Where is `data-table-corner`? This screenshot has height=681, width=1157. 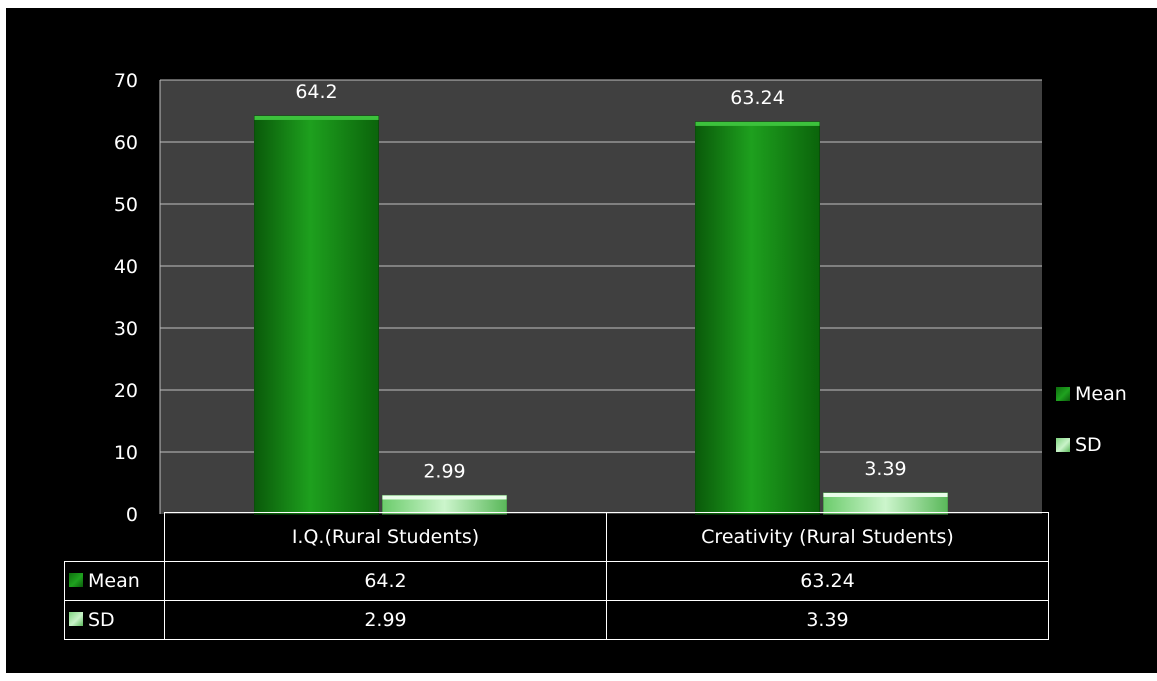 data-table-corner is located at coordinates (114, 537).